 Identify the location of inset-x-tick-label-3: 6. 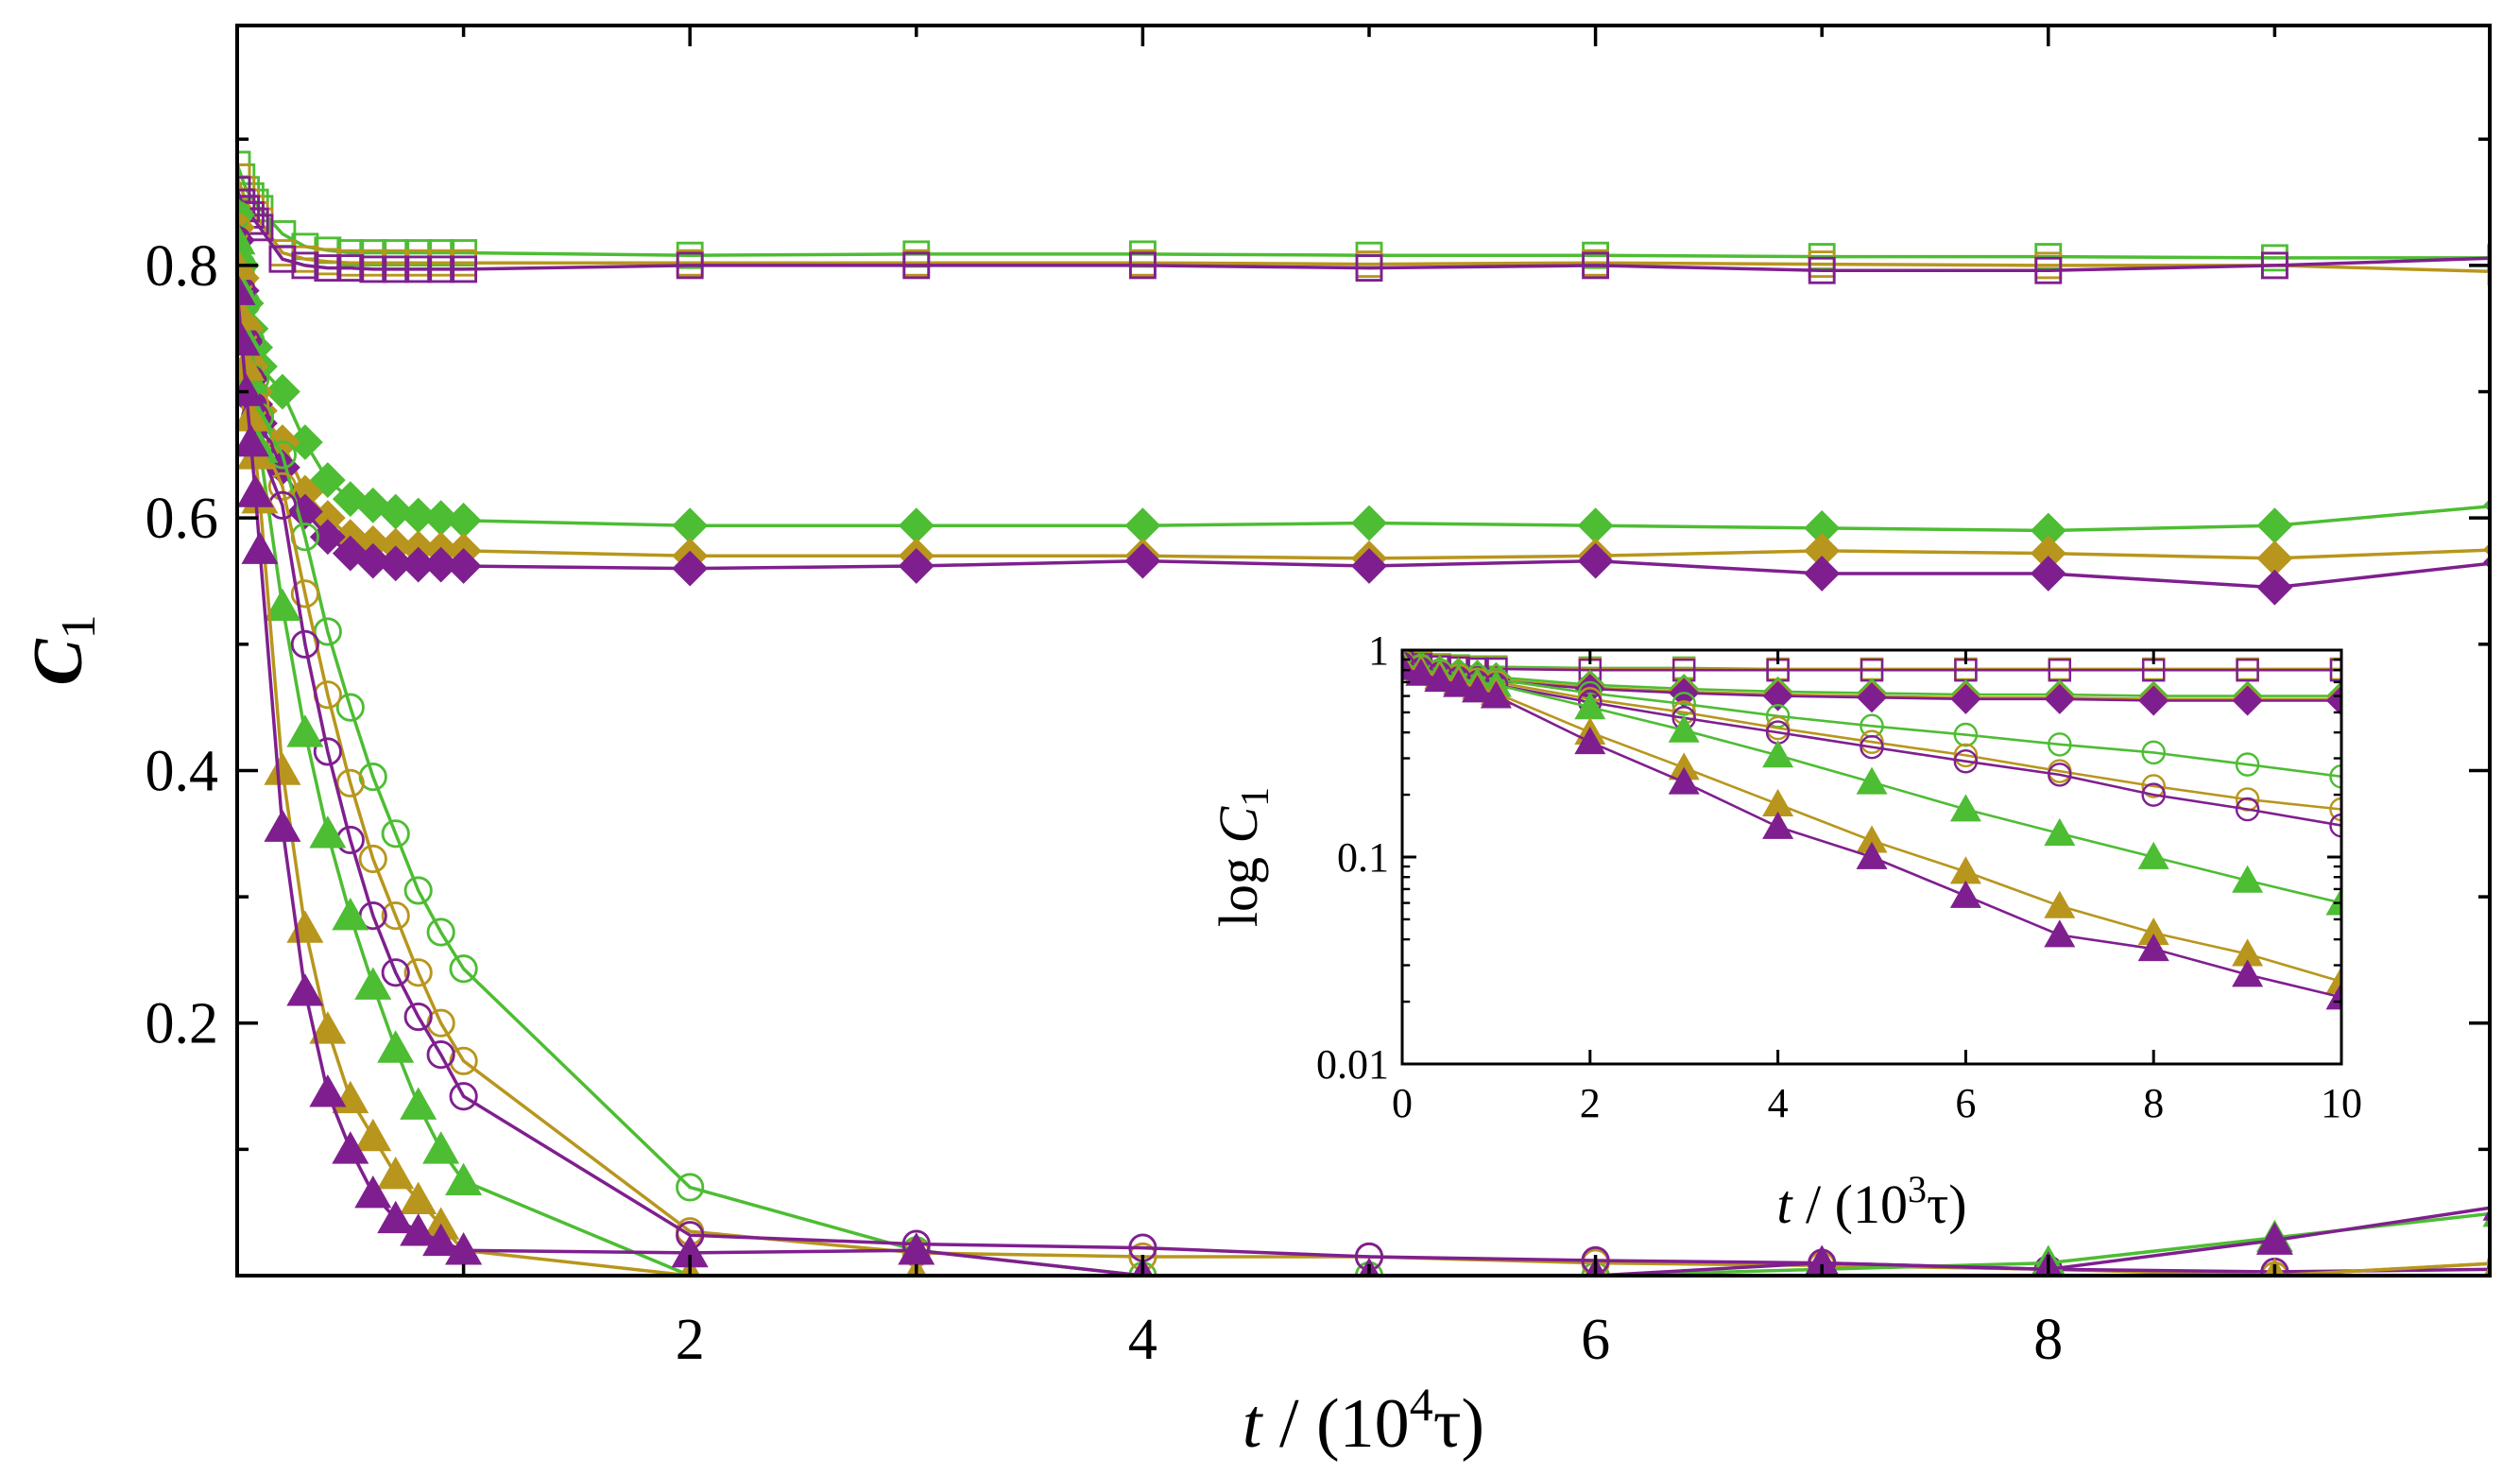
(1965, 1103).